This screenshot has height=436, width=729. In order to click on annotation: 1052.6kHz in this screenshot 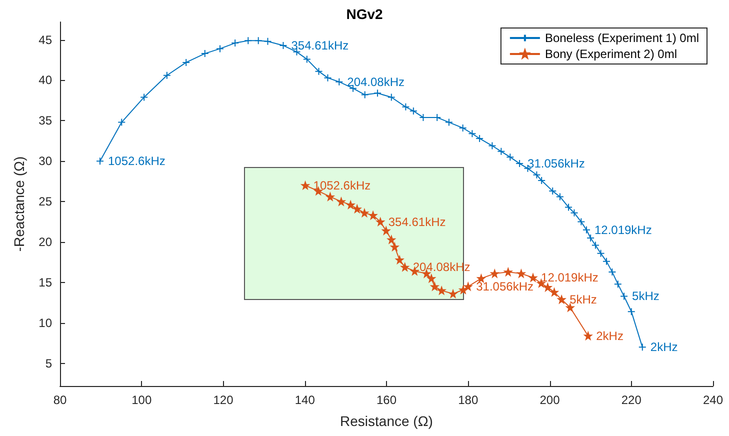, I will do `click(342, 185)`.